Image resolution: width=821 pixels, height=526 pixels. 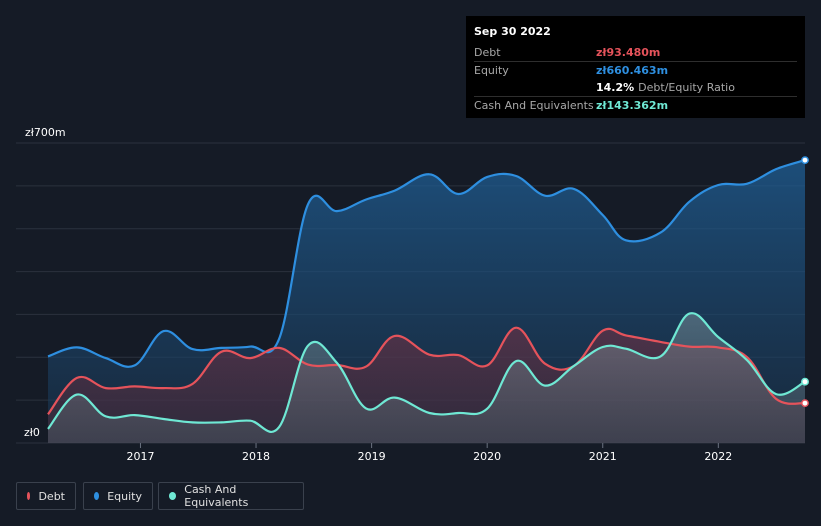 What do you see at coordinates (632, 105) in the screenshot?
I see `tooltip-cash-value: zł143.362m` at bounding box center [632, 105].